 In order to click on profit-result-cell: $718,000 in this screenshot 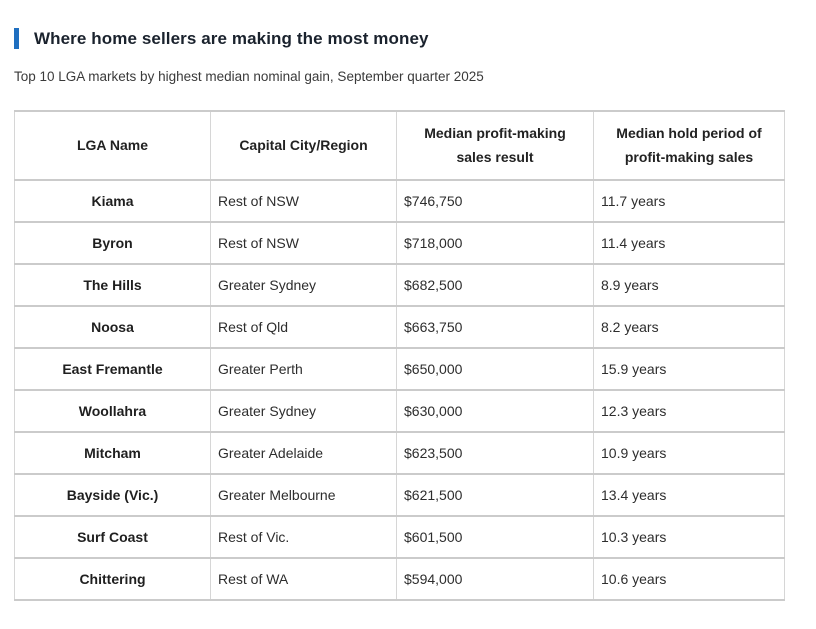, I will do `click(495, 243)`.